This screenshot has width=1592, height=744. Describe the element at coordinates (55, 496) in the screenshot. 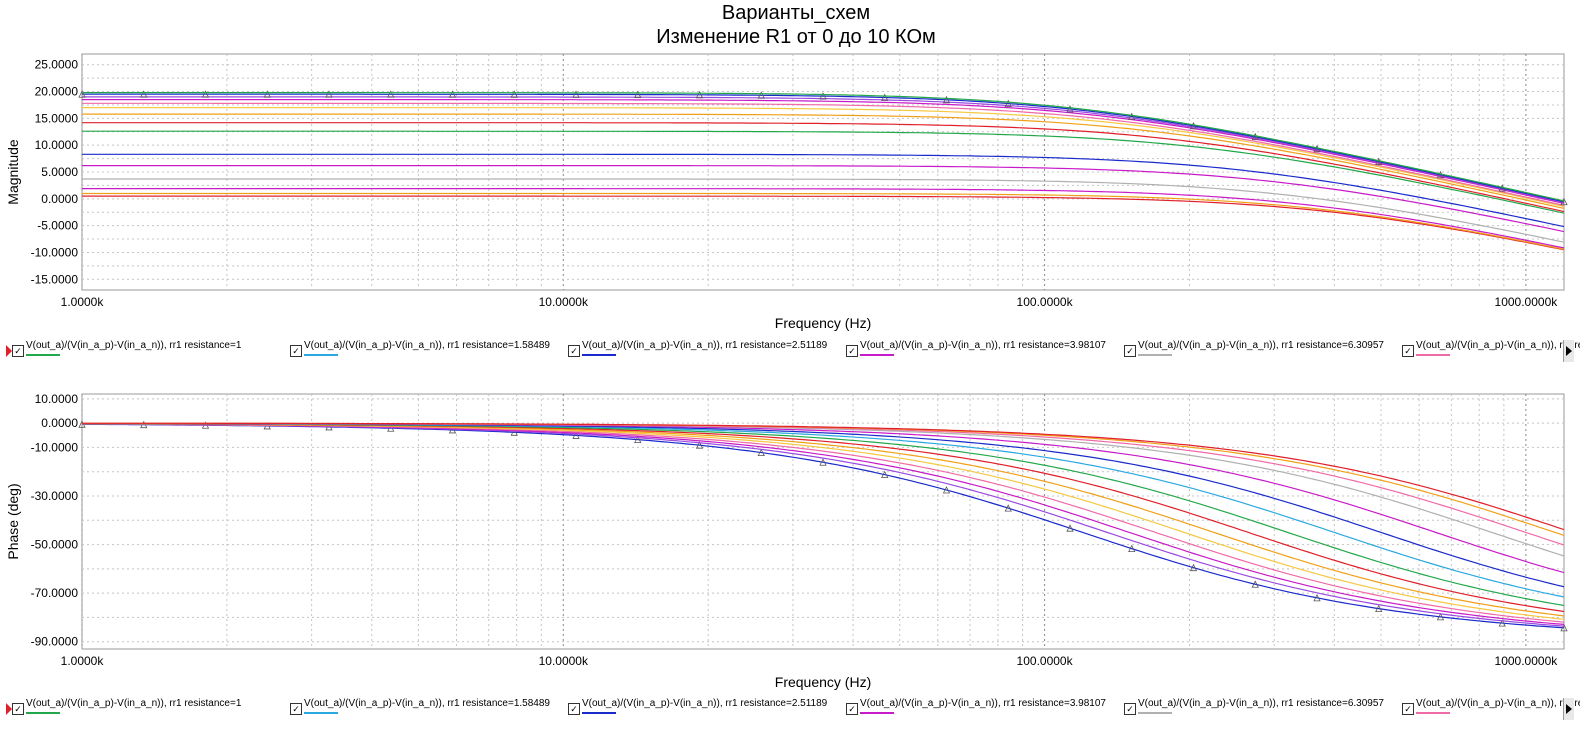

I see `y-tick-label: -30.0000` at that location.